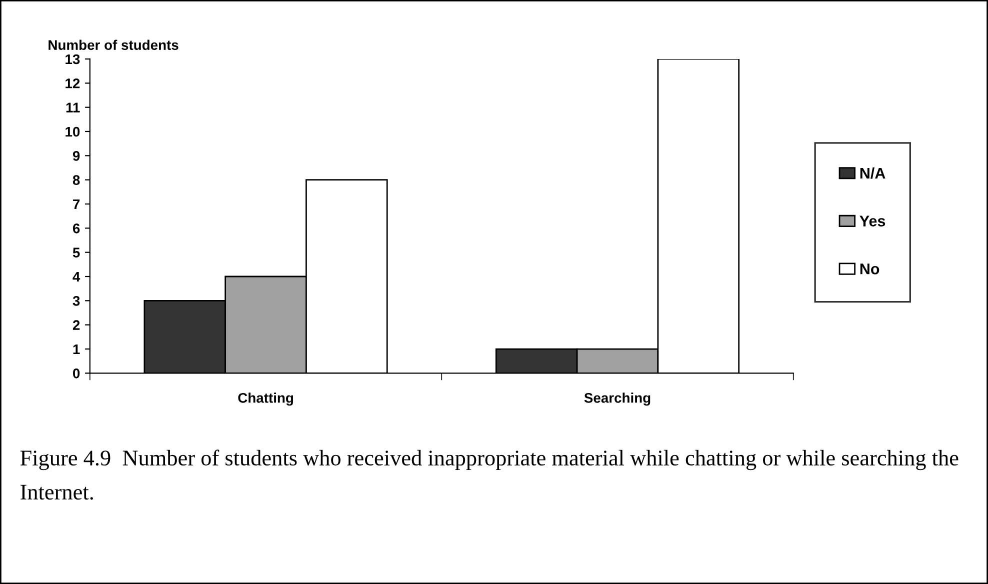  I want to click on x-tick-label: Chatting, so click(265, 399).